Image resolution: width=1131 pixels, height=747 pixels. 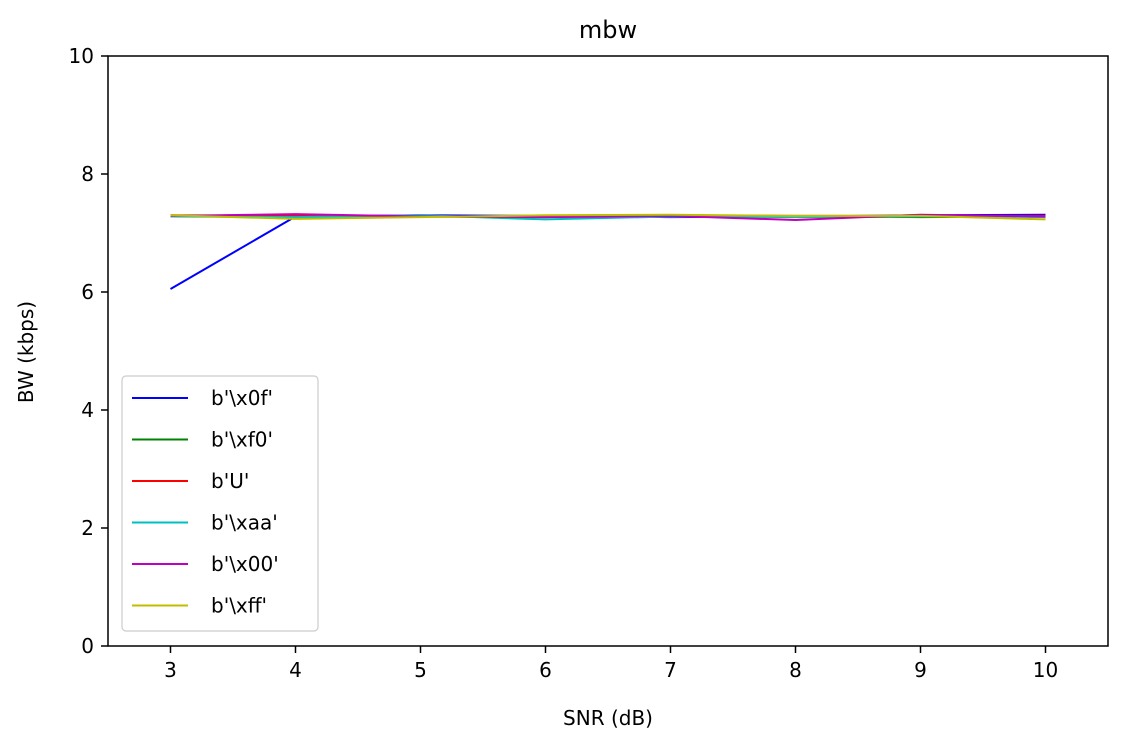 What do you see at coordinates (244, 523) in the screenshot?
I see `legend-label: b'\xaa'` at bounding box center [244, 523].